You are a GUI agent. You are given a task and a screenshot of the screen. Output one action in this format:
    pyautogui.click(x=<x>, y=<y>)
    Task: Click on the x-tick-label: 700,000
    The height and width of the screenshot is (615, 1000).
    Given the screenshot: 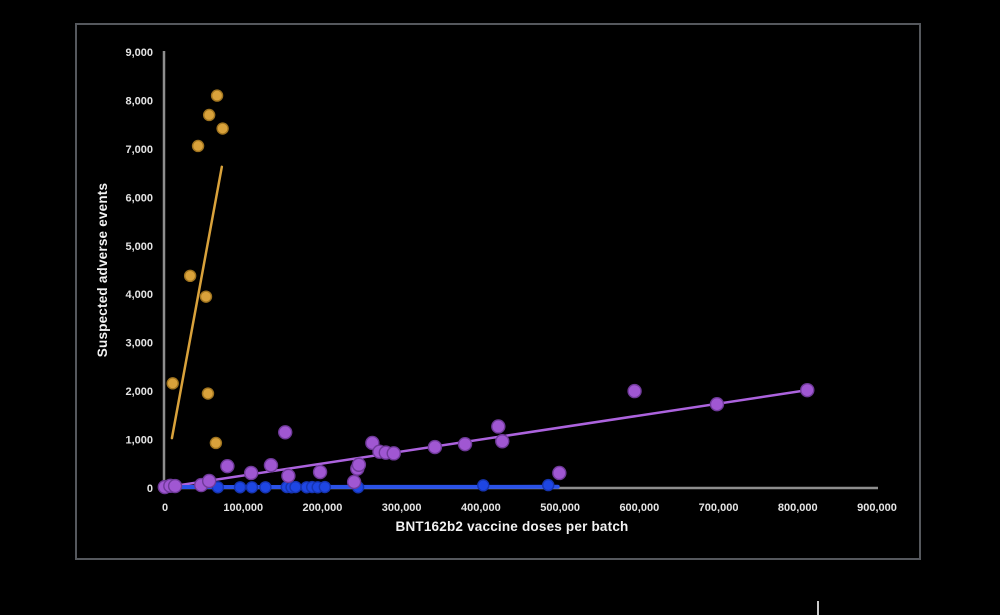 What is the action you would take?
    pyautogui.click(x=719, y=508)
    